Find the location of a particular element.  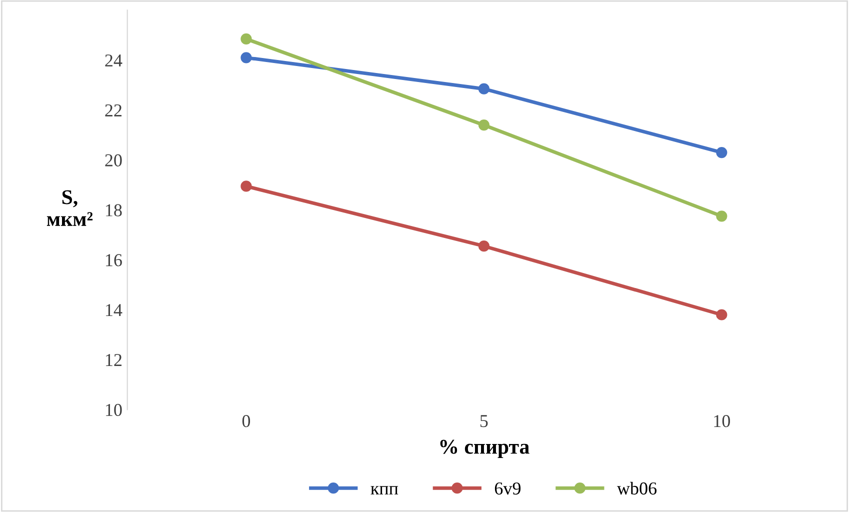

legend-label: 6v9 is located at coordinates (507, 488).